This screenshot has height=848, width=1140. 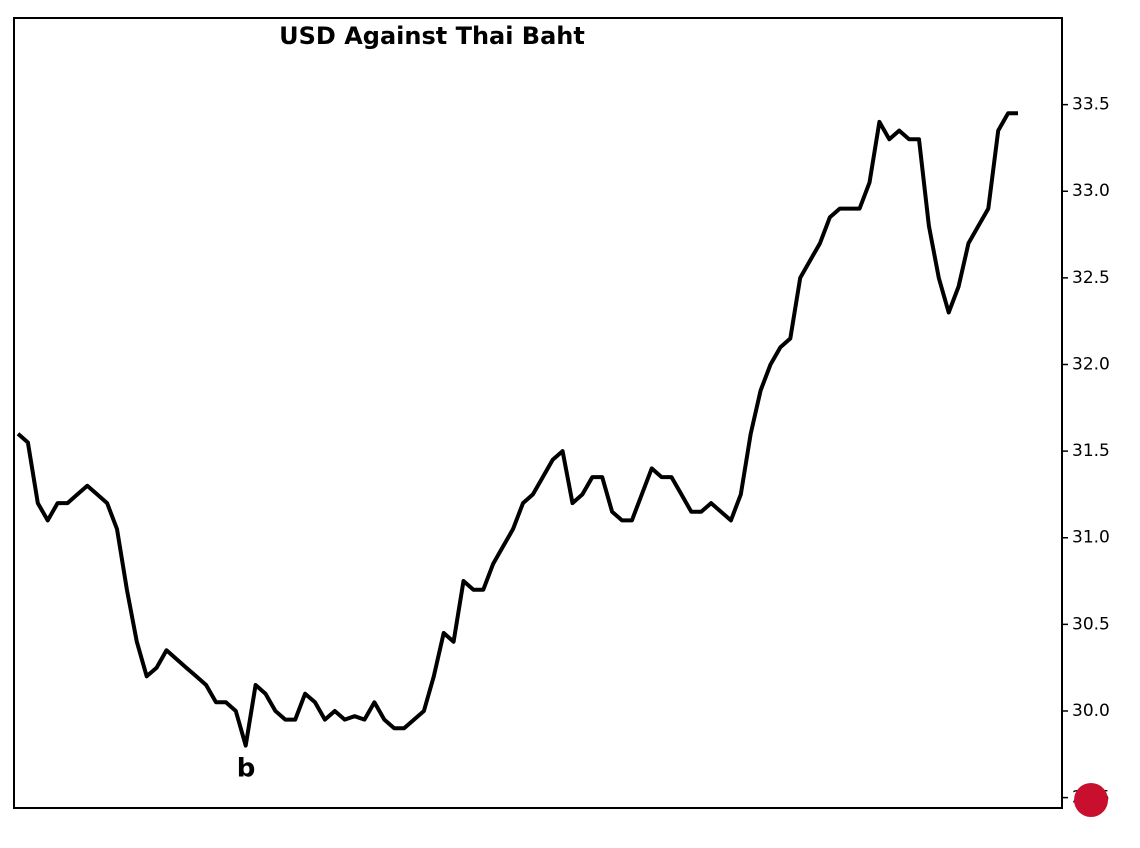 What do you see at coordinates (1091, 451) in the screenshot?
I see `y-tick-label: 31.5` at bounding box center [1091, 451].